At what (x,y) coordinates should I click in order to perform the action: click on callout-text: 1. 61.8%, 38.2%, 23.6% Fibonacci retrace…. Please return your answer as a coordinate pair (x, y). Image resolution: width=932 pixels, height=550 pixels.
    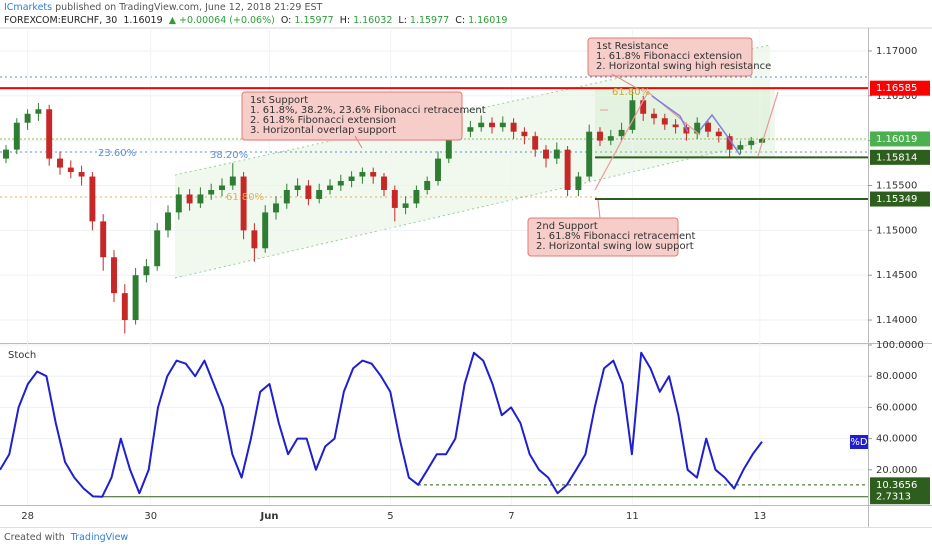
    Looking at the image, I should click on (368, 110).